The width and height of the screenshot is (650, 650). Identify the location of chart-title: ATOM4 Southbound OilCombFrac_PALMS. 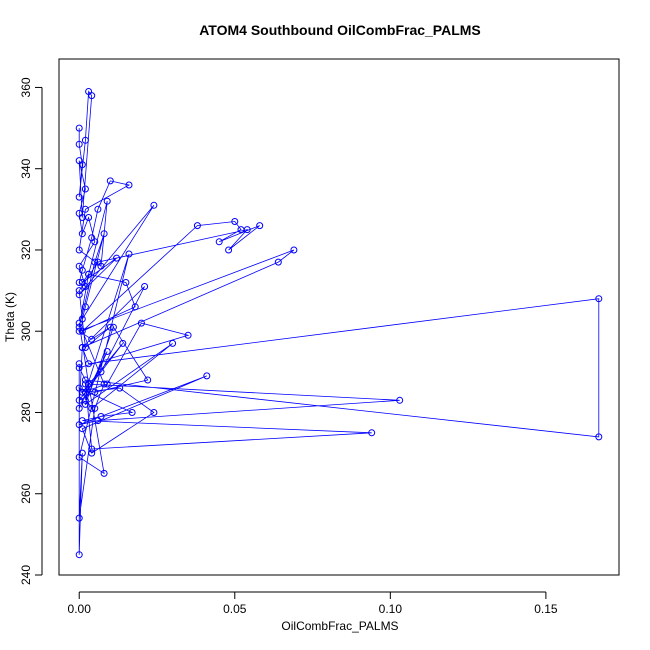
(340, 30).